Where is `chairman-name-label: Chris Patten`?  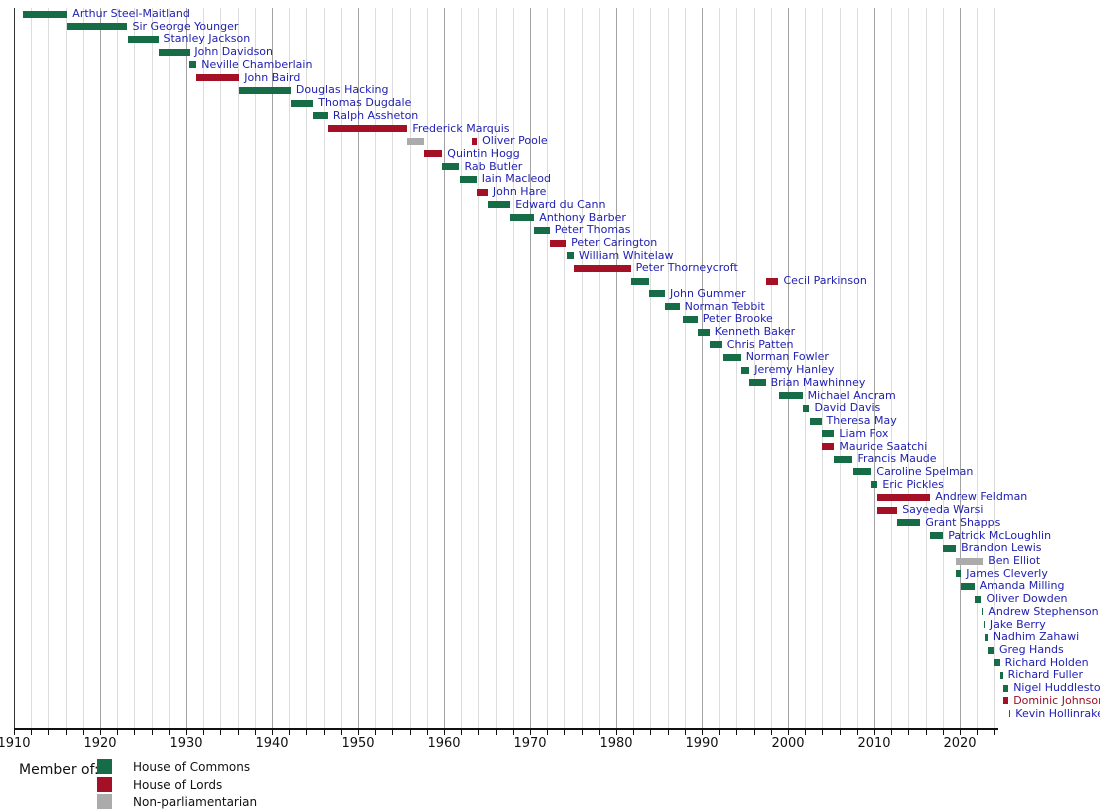 chairman-name-label: Chris Patten is located at coordinates (760, 344).